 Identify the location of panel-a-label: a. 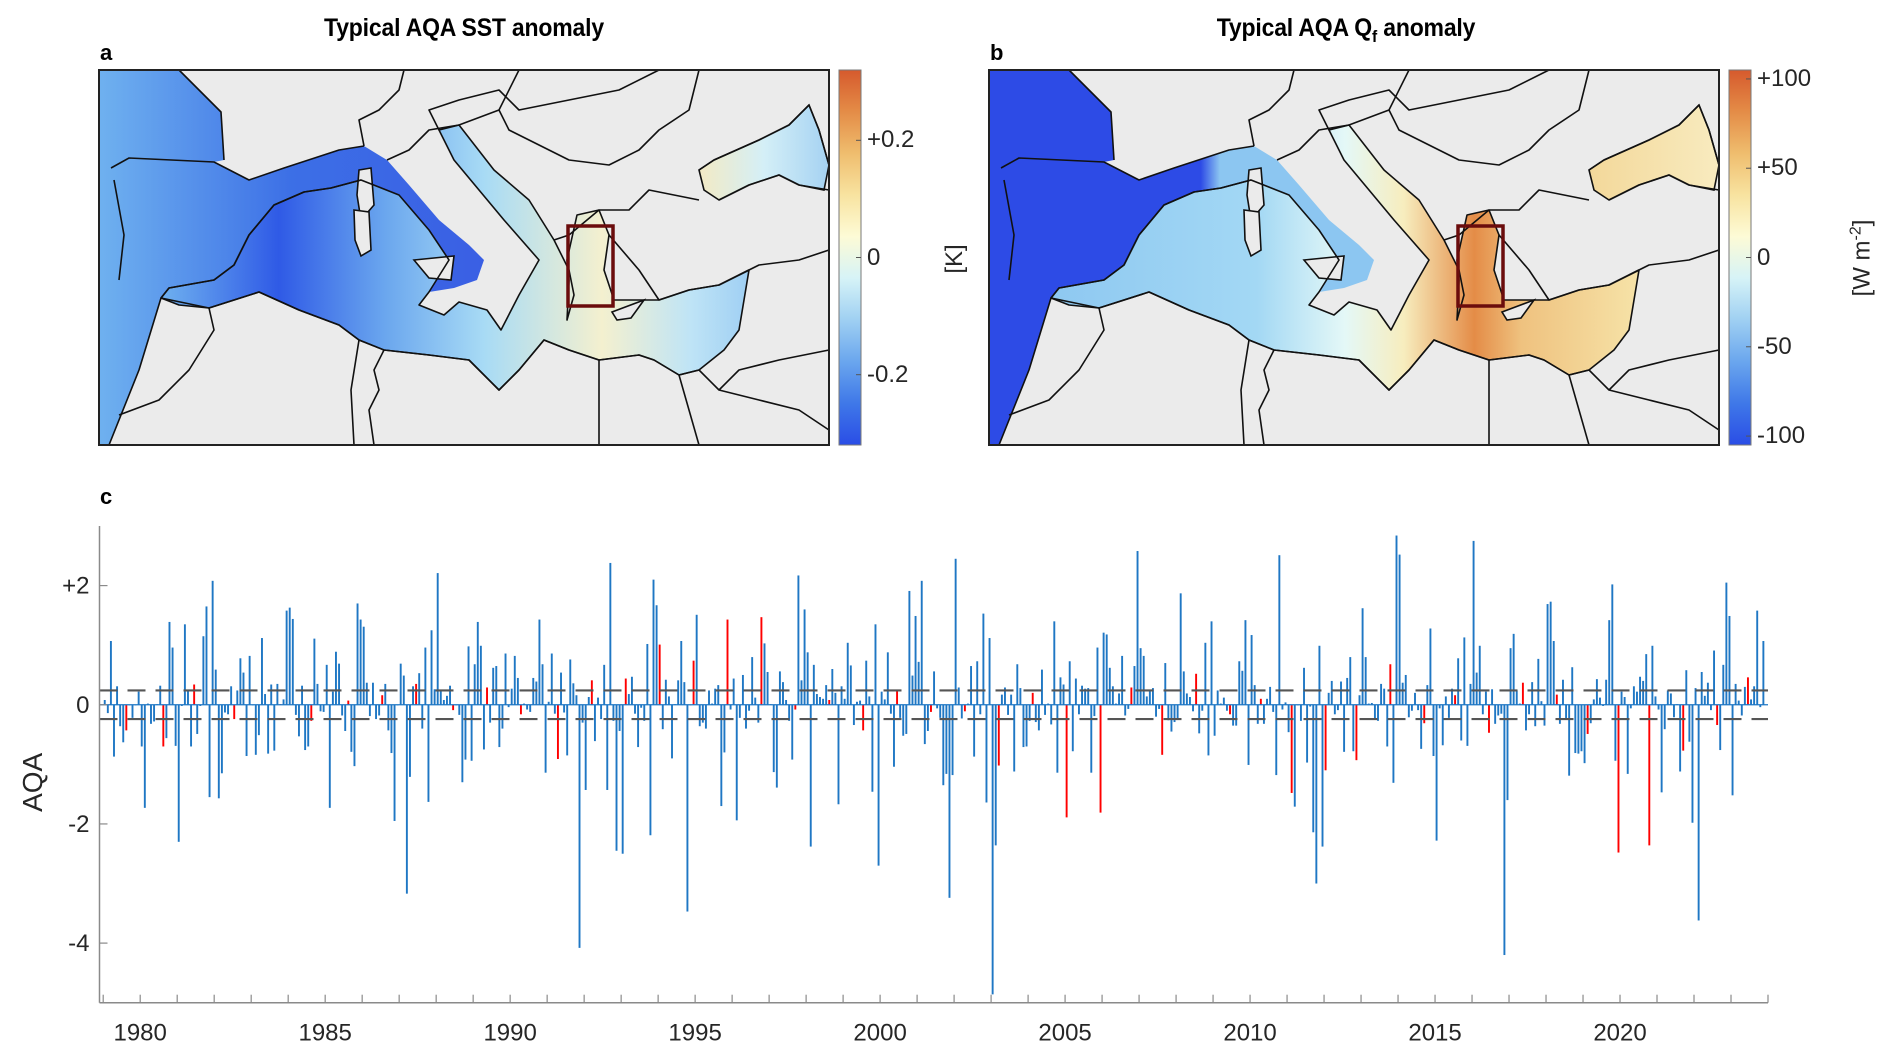
(106, 52).